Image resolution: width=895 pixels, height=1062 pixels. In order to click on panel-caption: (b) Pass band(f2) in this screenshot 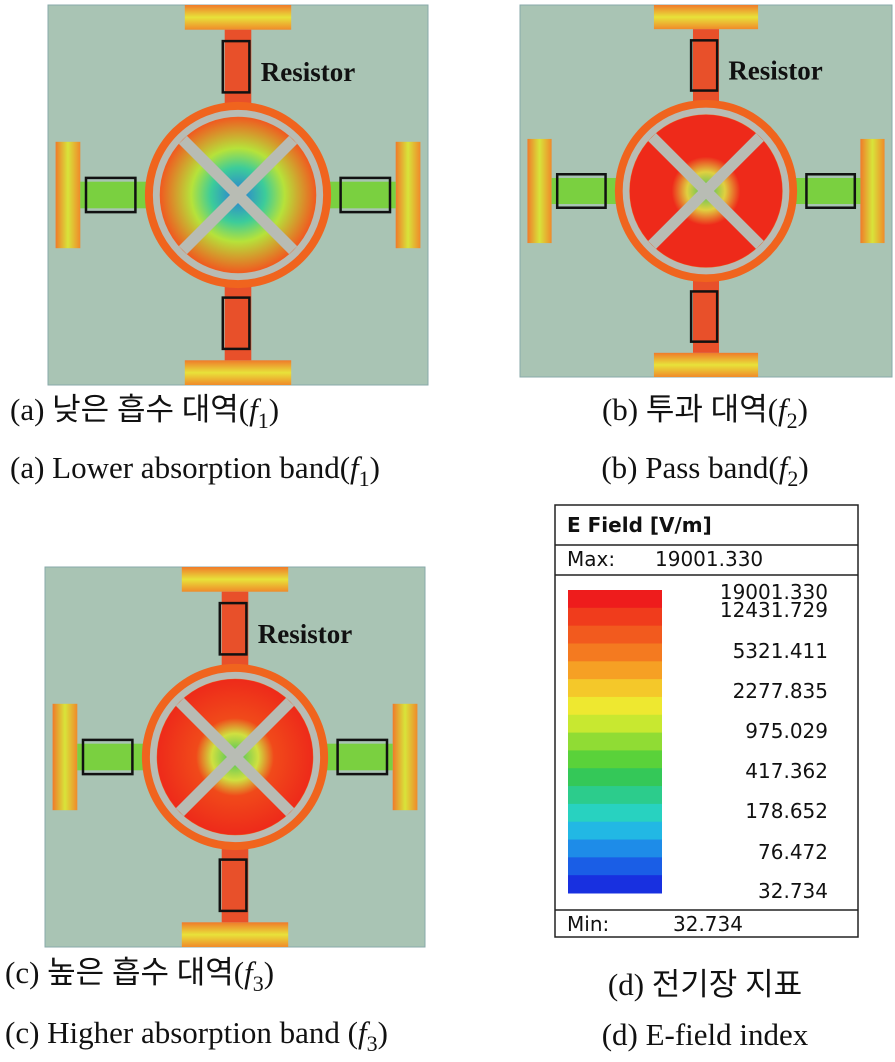, I will do `click(704, 470)`.